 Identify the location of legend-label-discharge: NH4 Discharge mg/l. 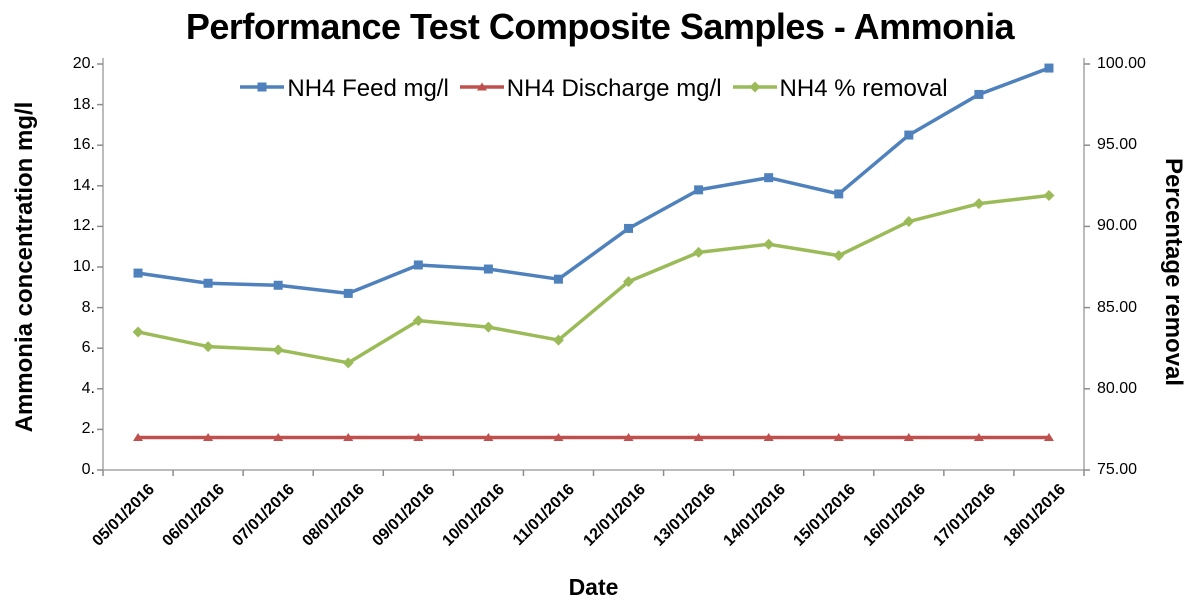
(614, 88).